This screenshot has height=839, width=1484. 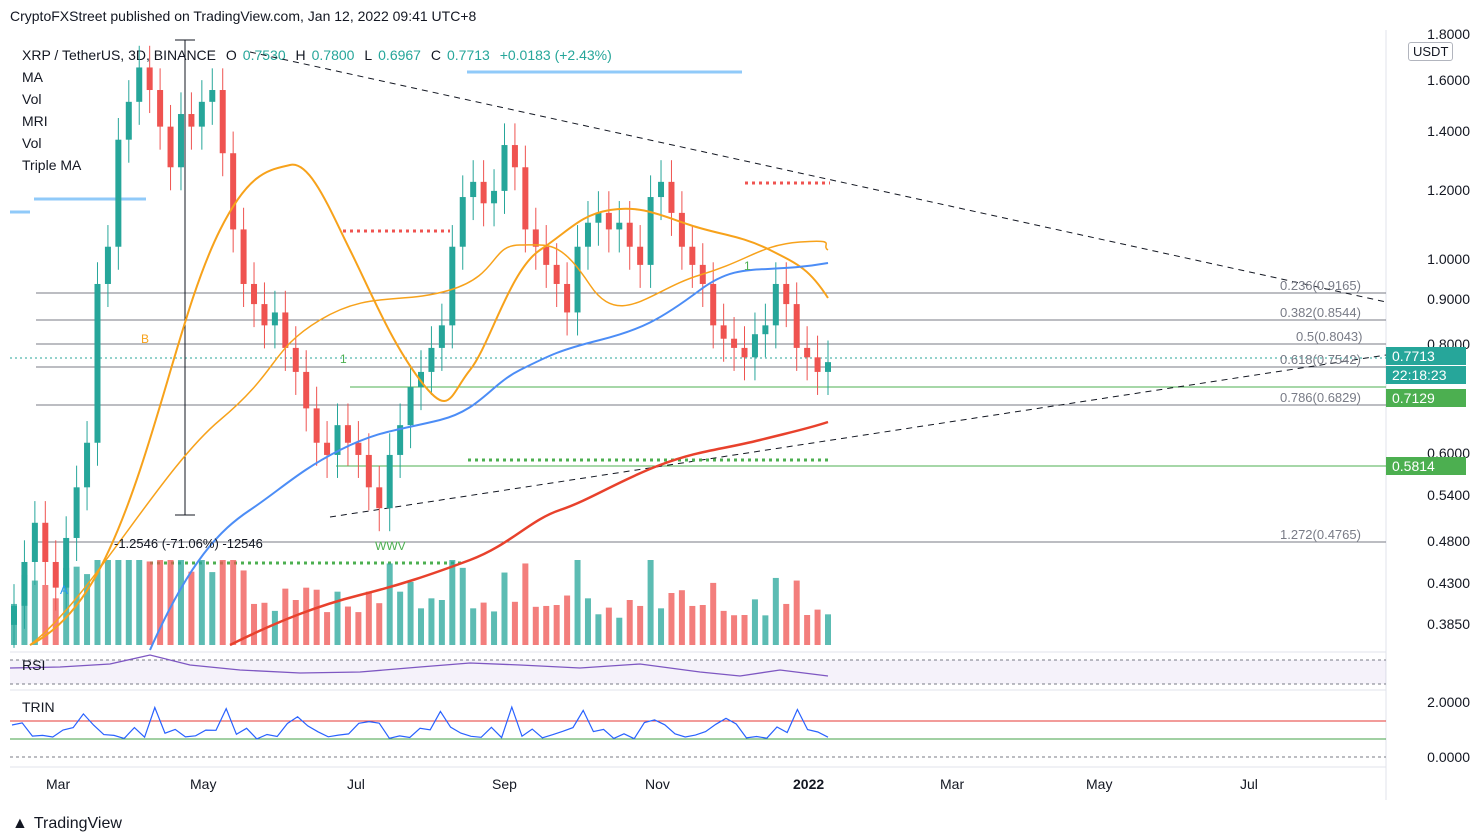 I want to click on trin-tick: 2.0000, so click(x=1448, y=702).